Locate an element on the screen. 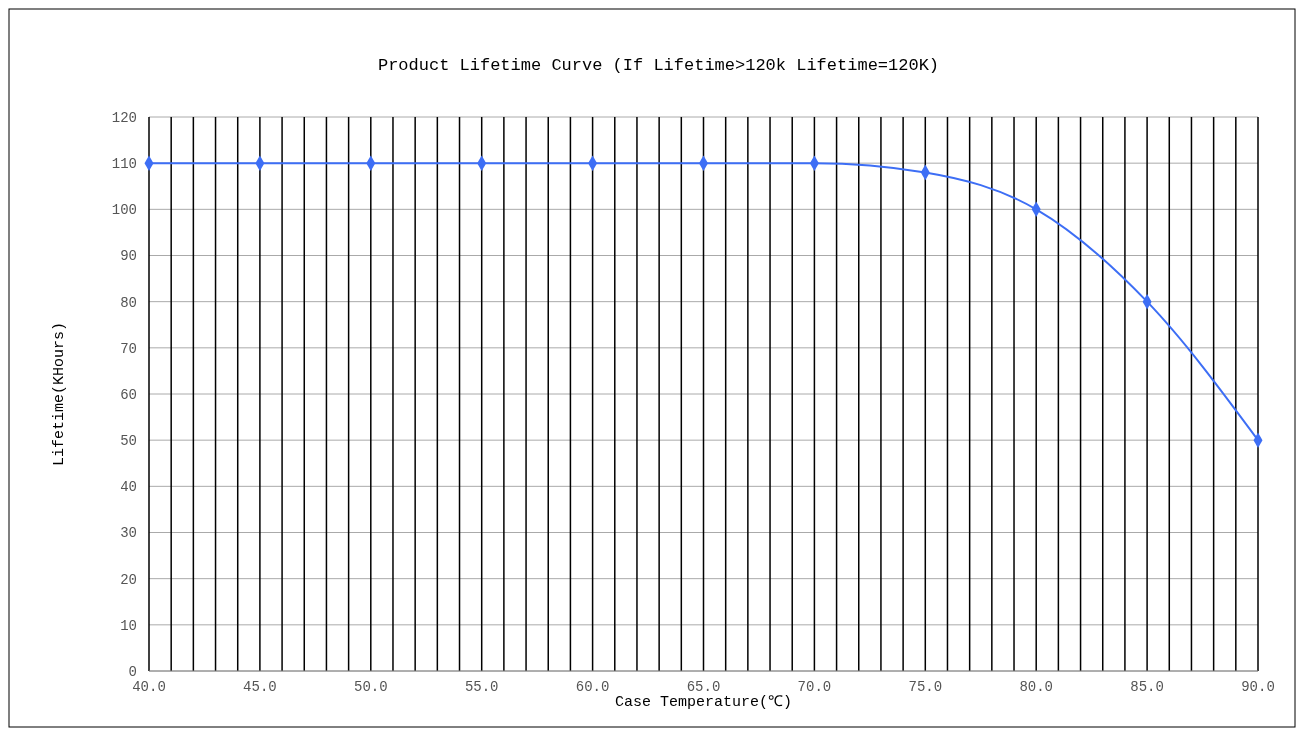 The width and height of the screenshot is (1304, 736). x-axis-title: Case Temperature(℃) is located at coordinates (703, 702).